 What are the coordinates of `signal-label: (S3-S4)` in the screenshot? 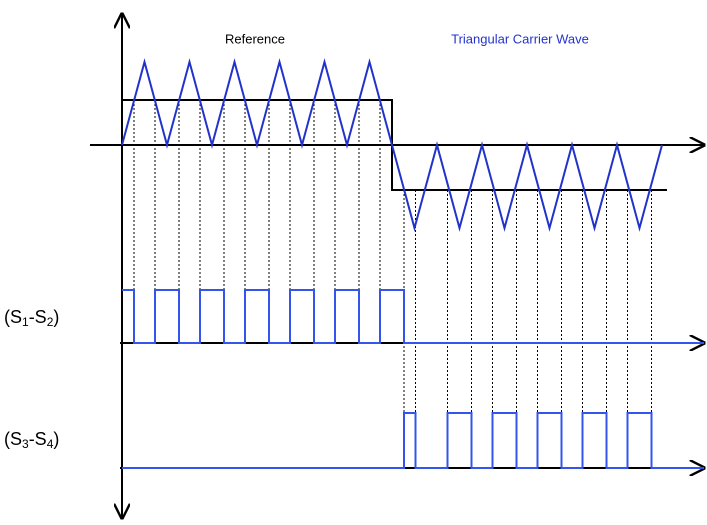 It's located at (31, 440).